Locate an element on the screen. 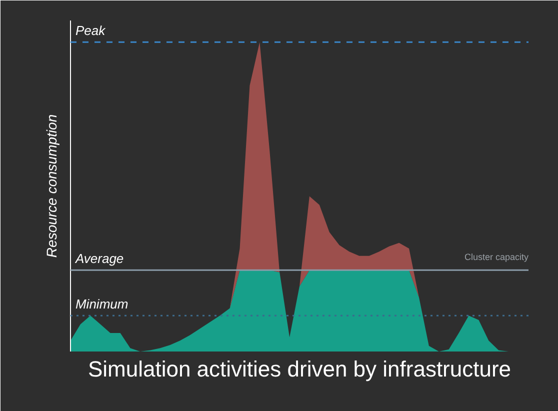 The image size is (558, 411). x-axis-title: Simulation activities driven by infrastructure is located at coordinates (300, 369).